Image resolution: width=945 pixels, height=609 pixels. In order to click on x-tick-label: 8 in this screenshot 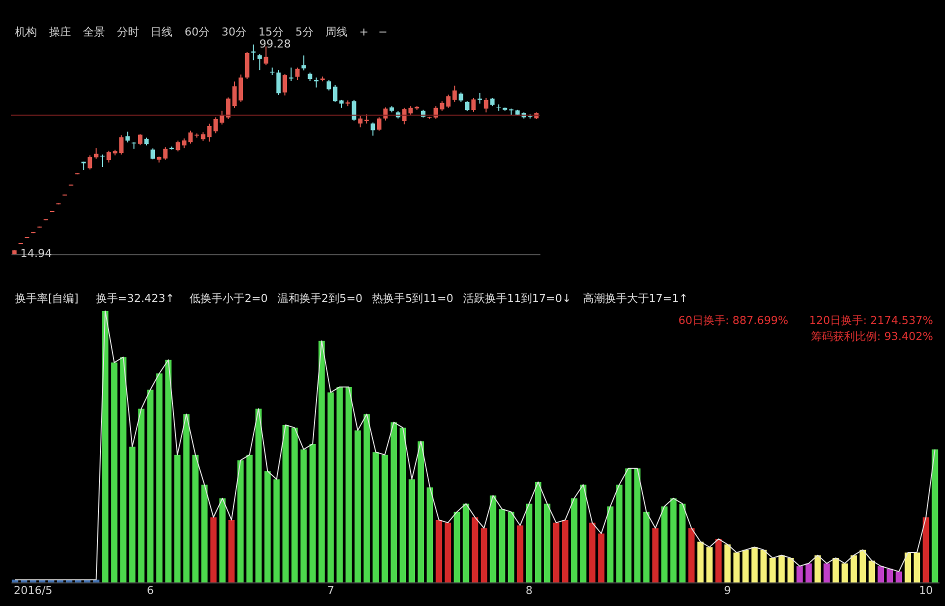, I will do `click(529, 590)`.